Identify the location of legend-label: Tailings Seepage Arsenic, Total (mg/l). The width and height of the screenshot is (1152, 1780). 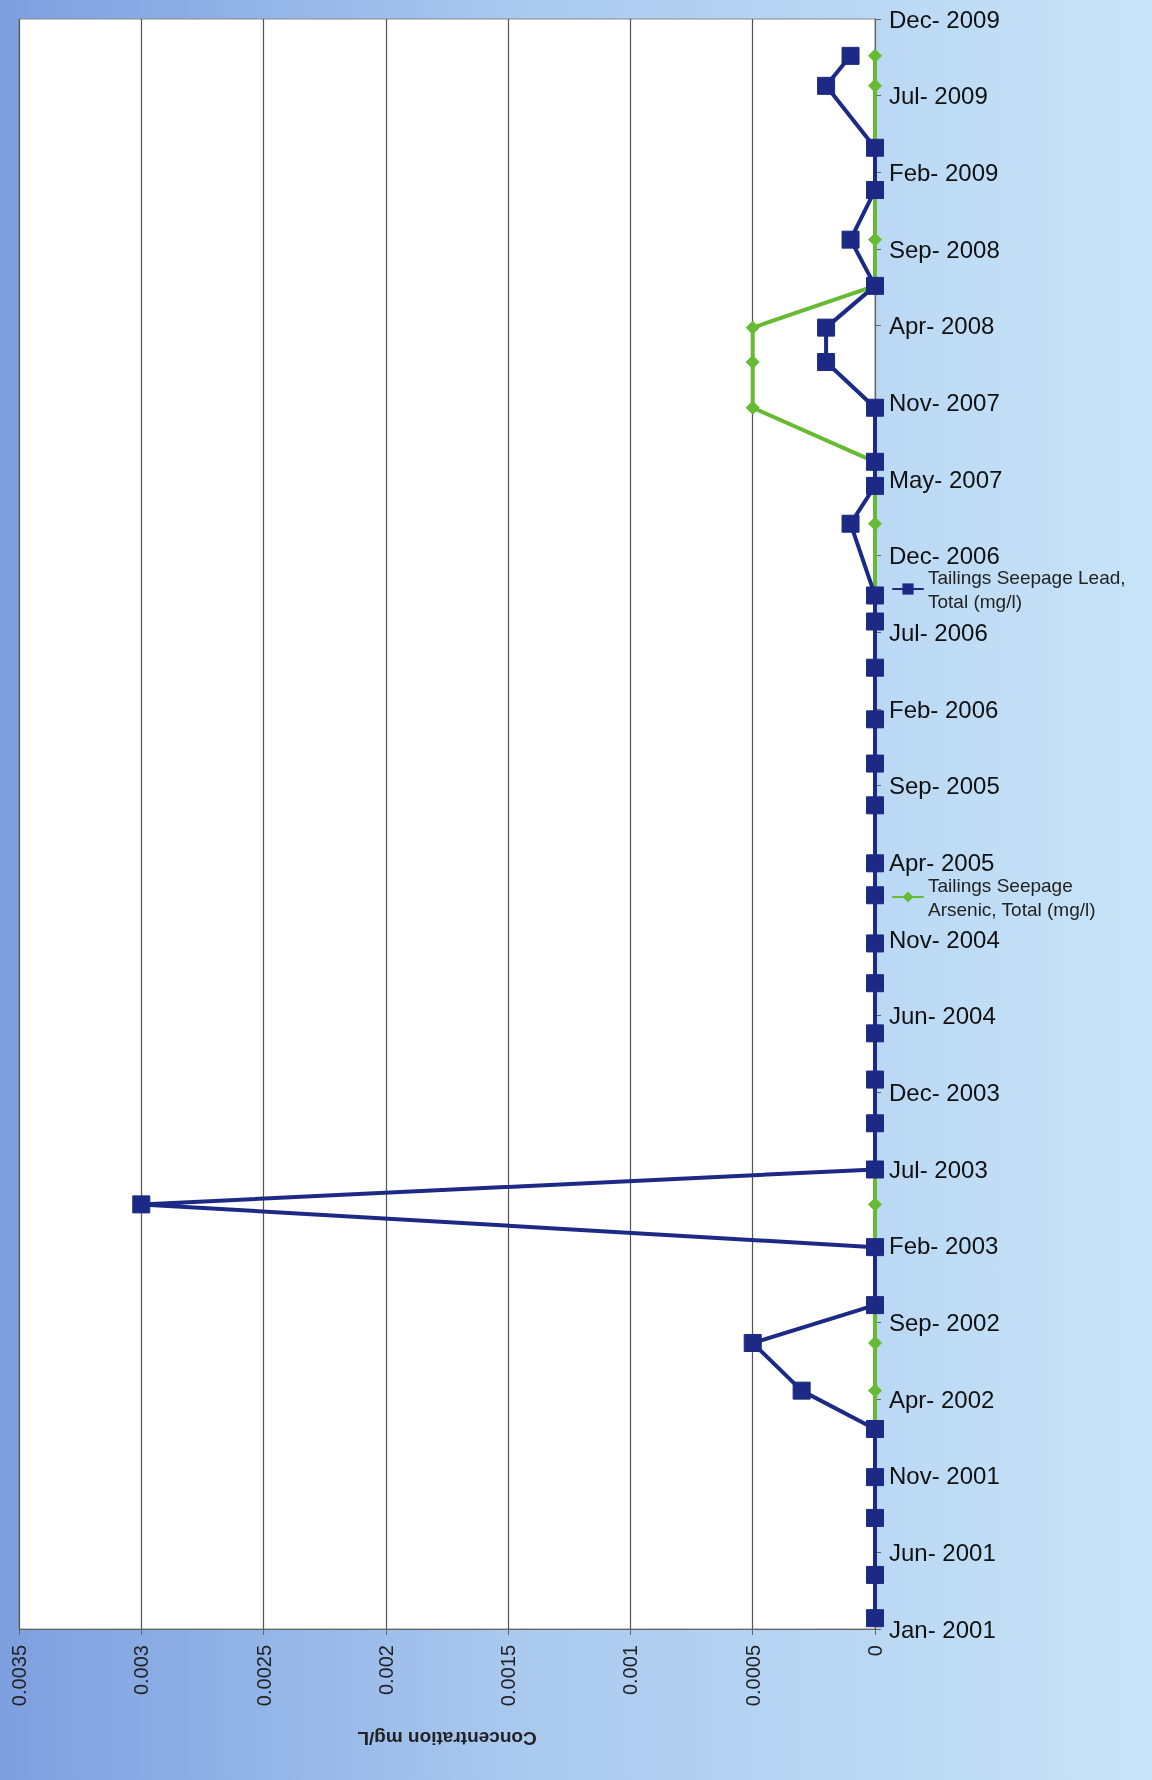
(1012, 897).